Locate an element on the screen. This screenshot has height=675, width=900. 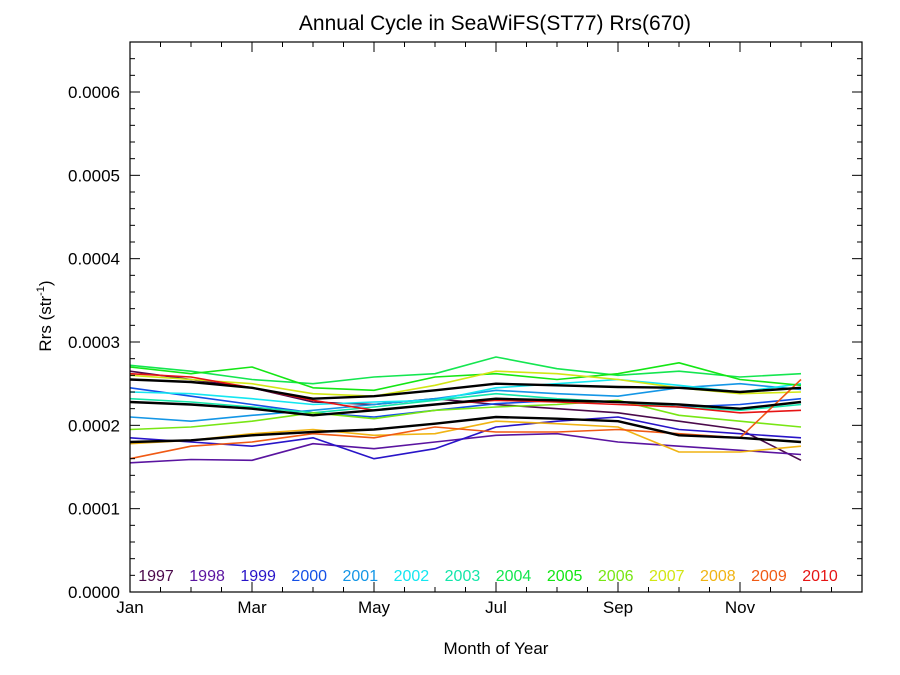
x-tick-label: Mar is located at coordinates (252, 607).